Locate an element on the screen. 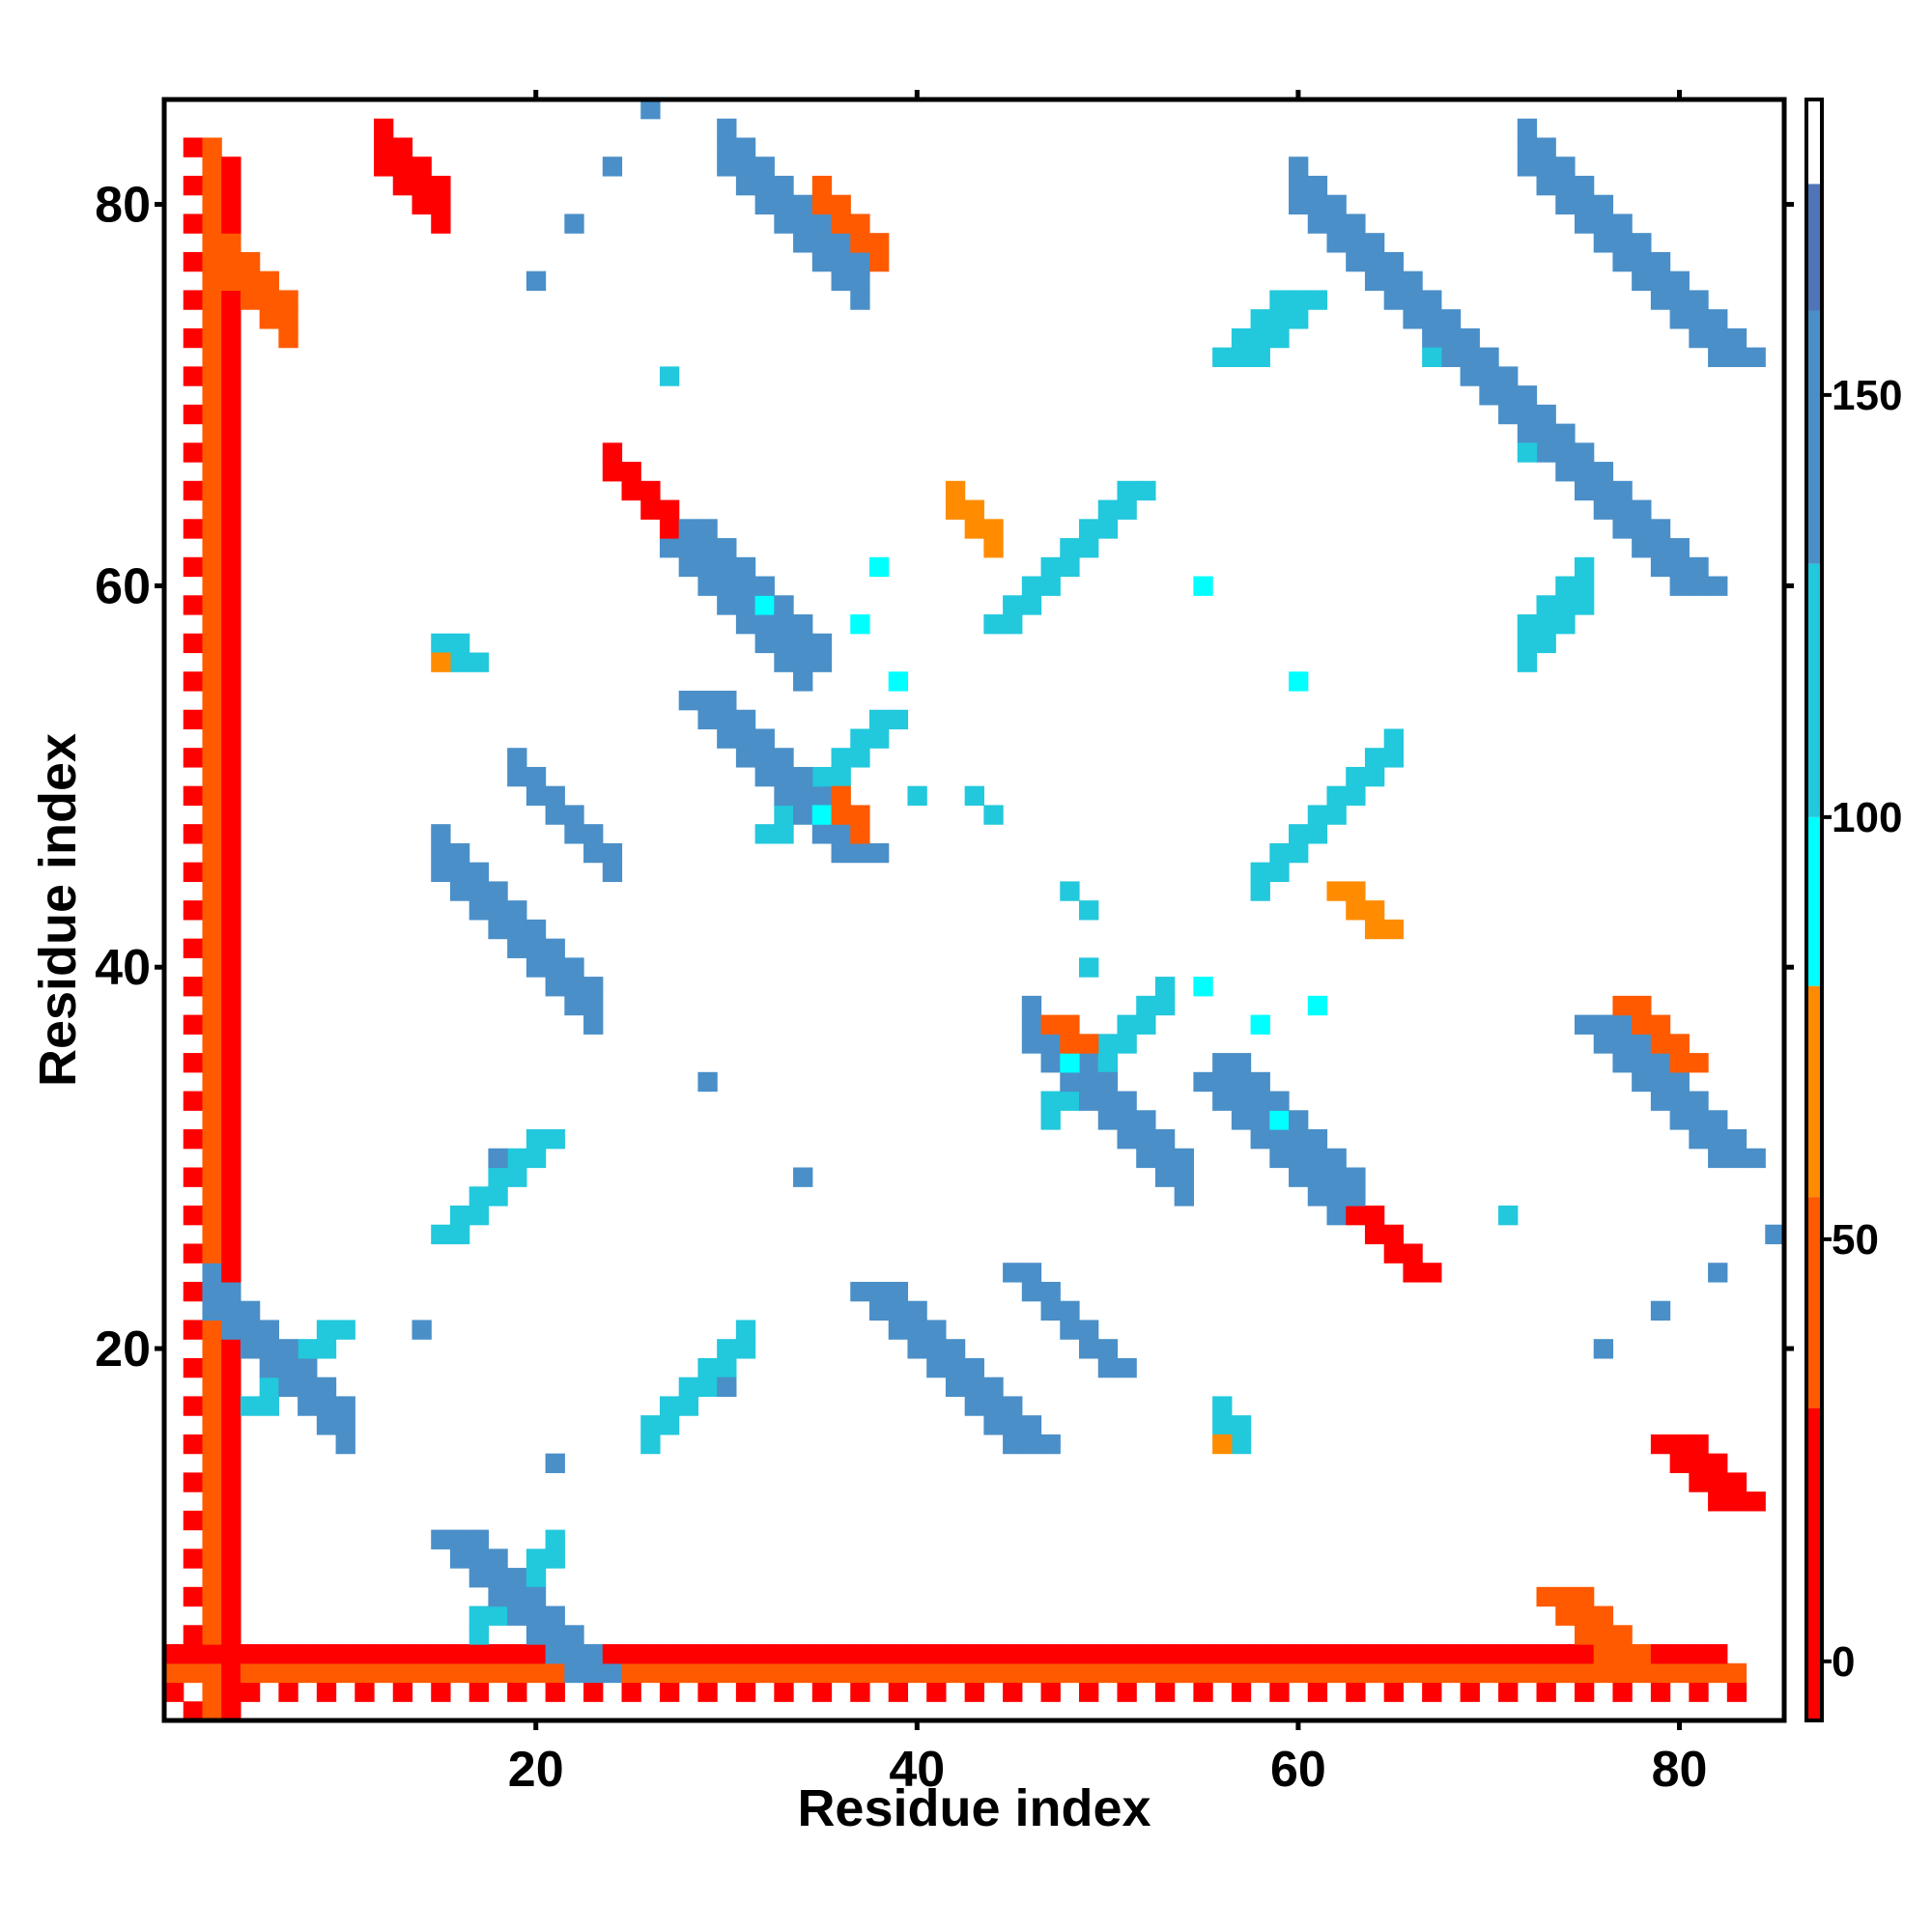  y-tick-label: 40 is located at coordinates (123, 968).